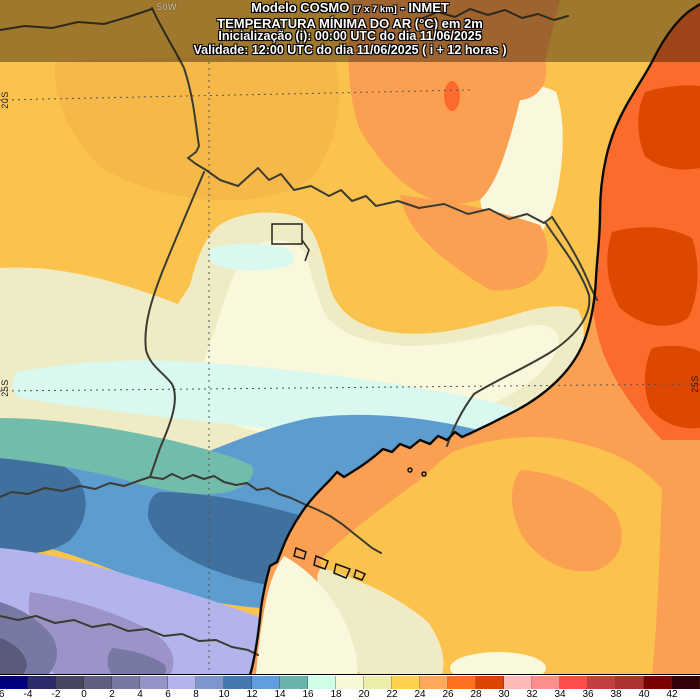 This screenshot has width=700, height=700. I want to click on parallel-20s-line, so click(235, 95).